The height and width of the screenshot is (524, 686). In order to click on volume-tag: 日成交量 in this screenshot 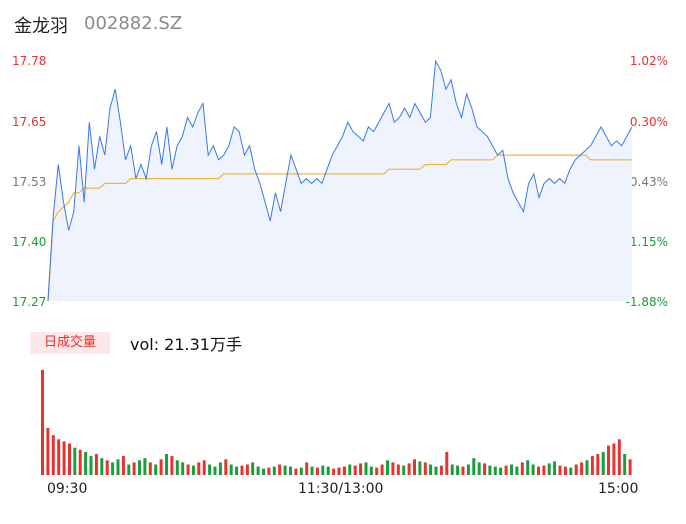, I will do `click(70, 343)`.